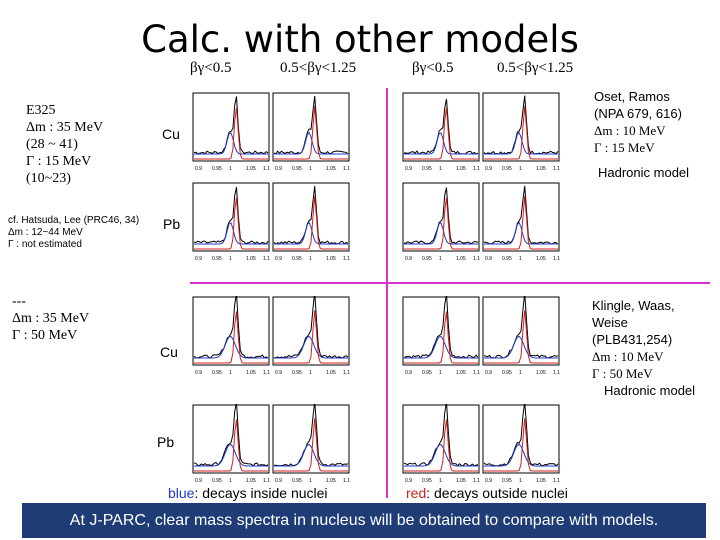  I want to click on horizontal-divider, so click(450, 283).